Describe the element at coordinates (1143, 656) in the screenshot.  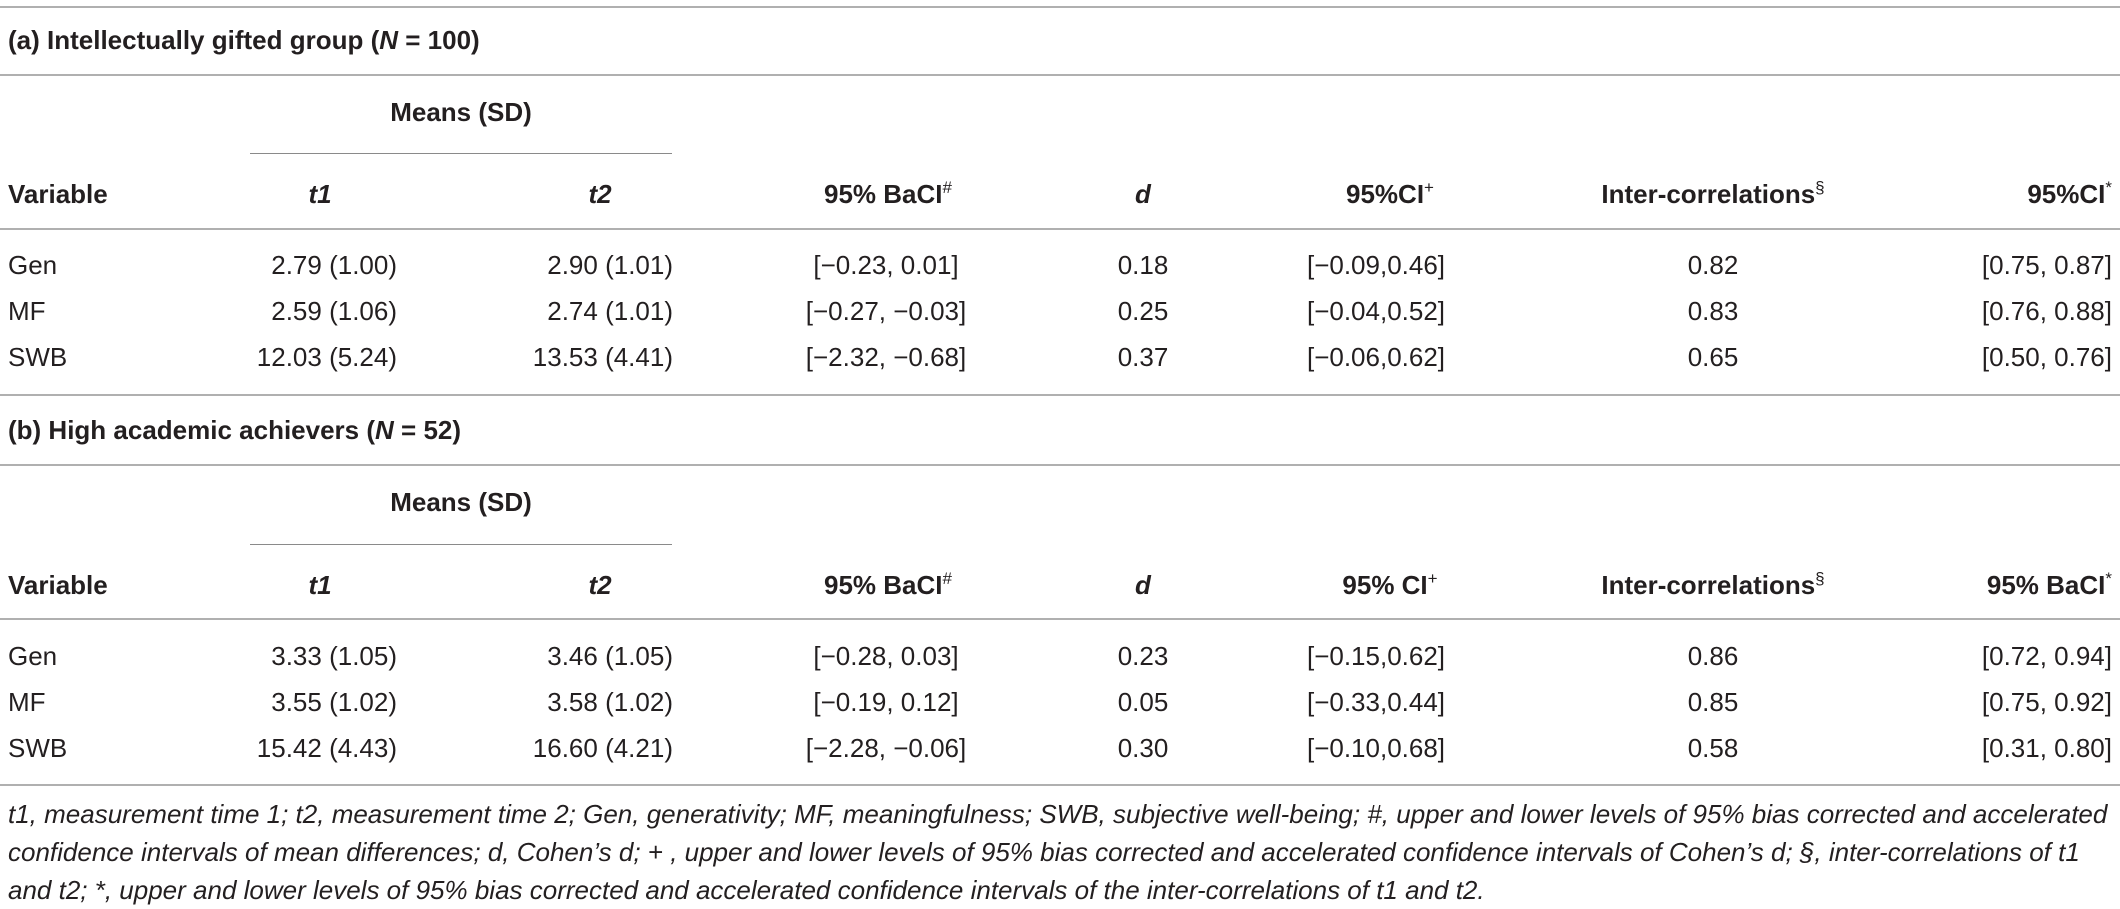
I see `cell-d: 0.23` at that location.